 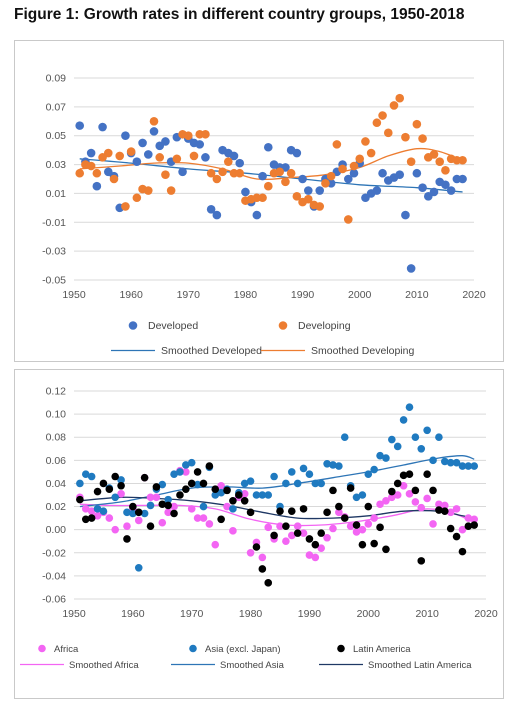 What do you see at coordinates (211, 351) in the screenshot?
I see `legend-label-smoothed-developed: Smoothed Developed` at bounding box center [211, 351].